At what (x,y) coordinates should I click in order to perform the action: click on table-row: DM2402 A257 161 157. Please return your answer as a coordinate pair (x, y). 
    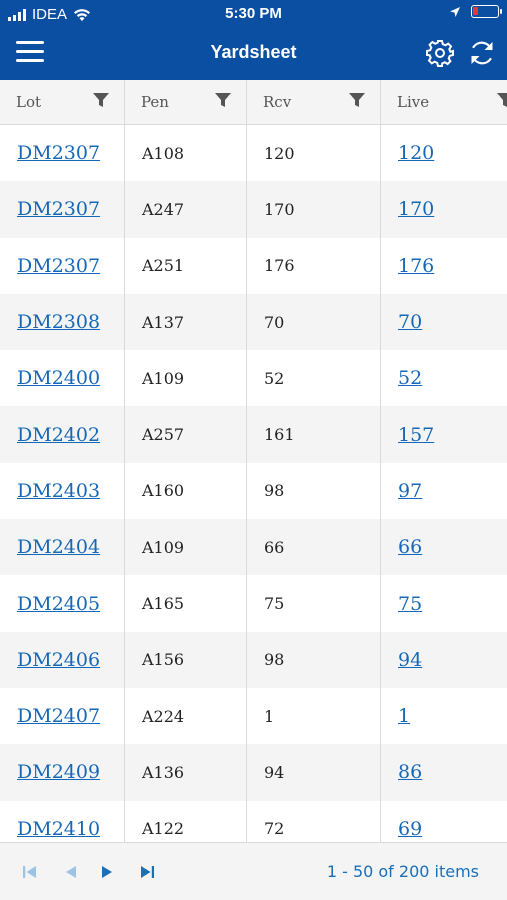
    Looking at the image, I should click on (253, 434).